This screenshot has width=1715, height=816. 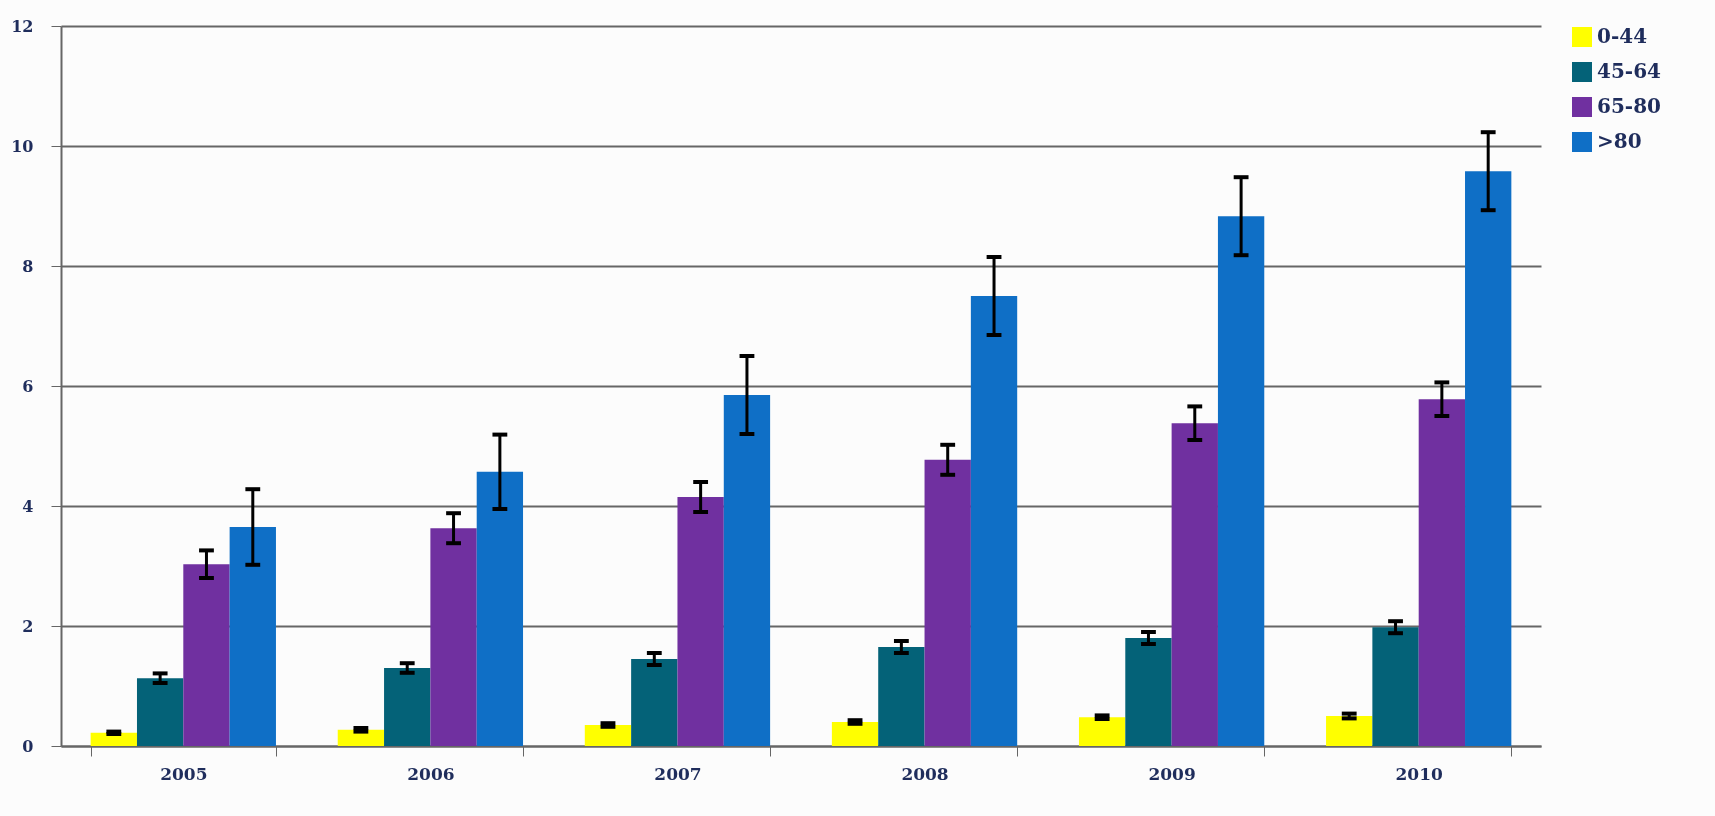 I want to click on legend-label: 45-64, so click(x=1629, y=71).